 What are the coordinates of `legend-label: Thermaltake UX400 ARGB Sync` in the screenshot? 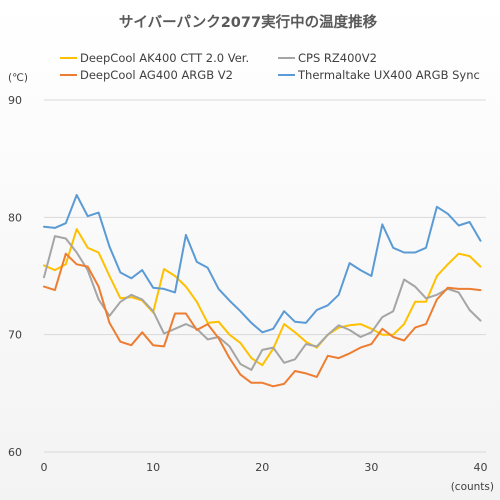 It's located at (388, 75).